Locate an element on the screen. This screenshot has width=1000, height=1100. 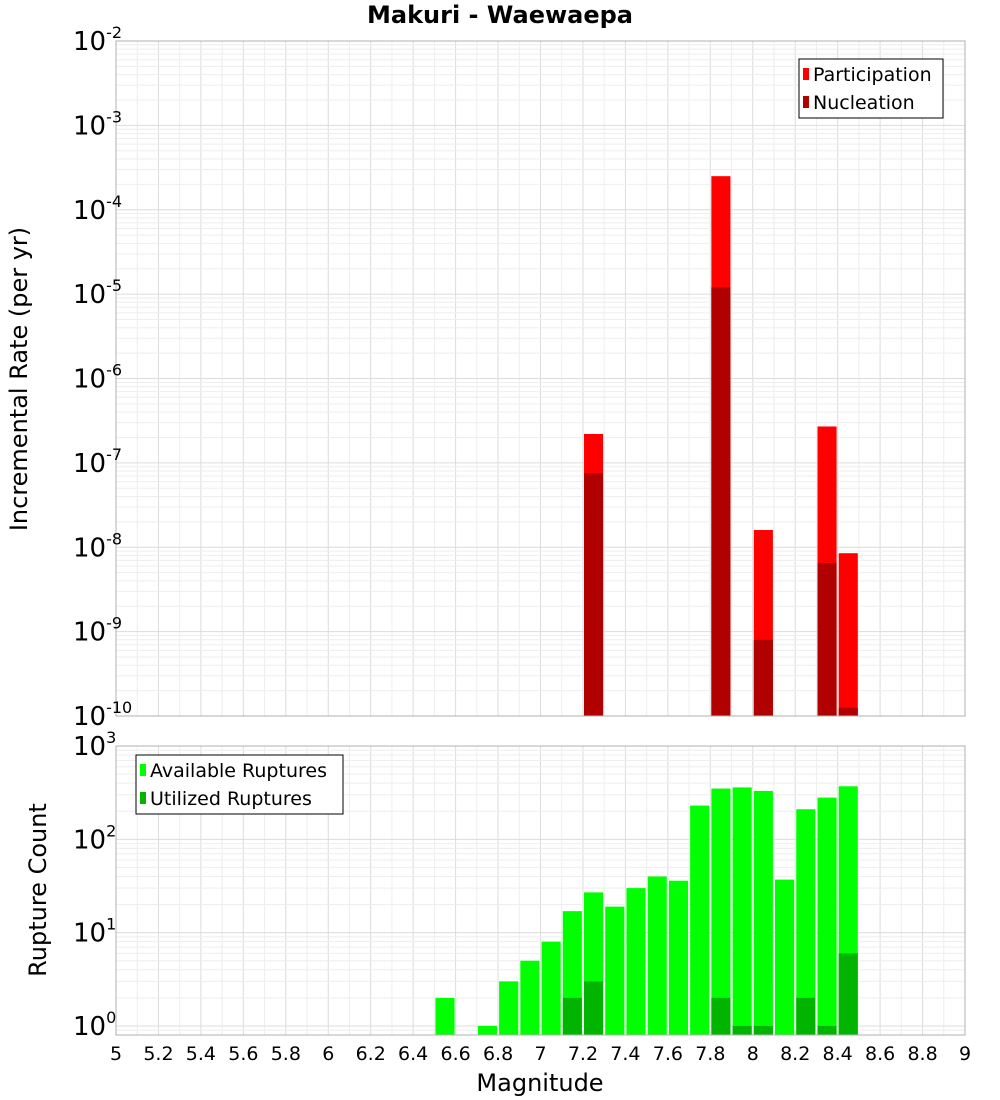
y-tick-label: 10⁰ is located at coordinates (94, 1025).